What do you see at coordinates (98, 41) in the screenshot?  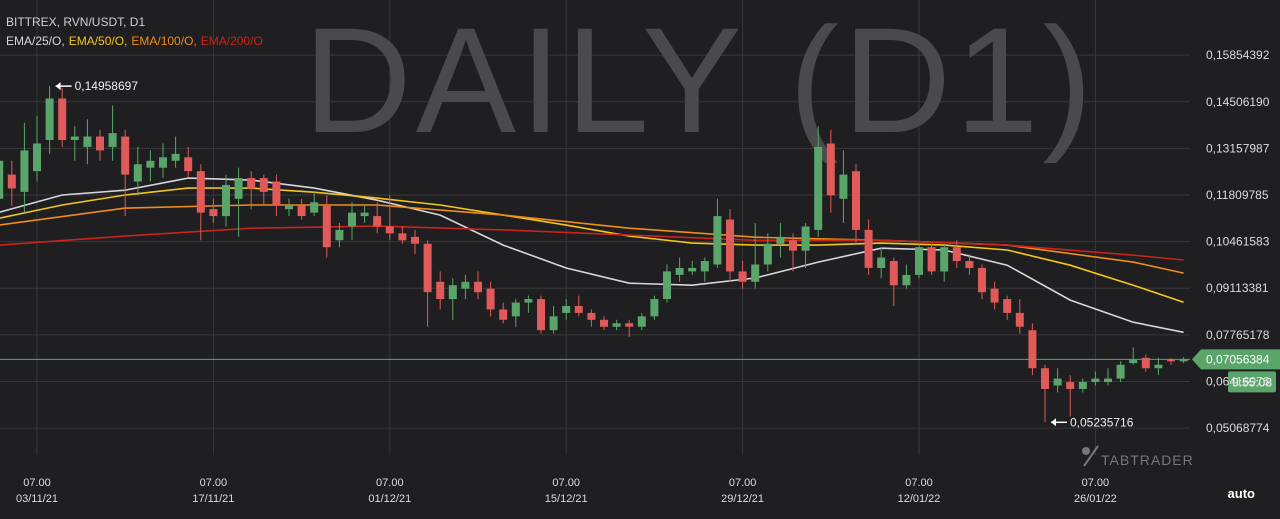 I see `legend-entry: EMA/50/O,` at bounding box center [98, 41].